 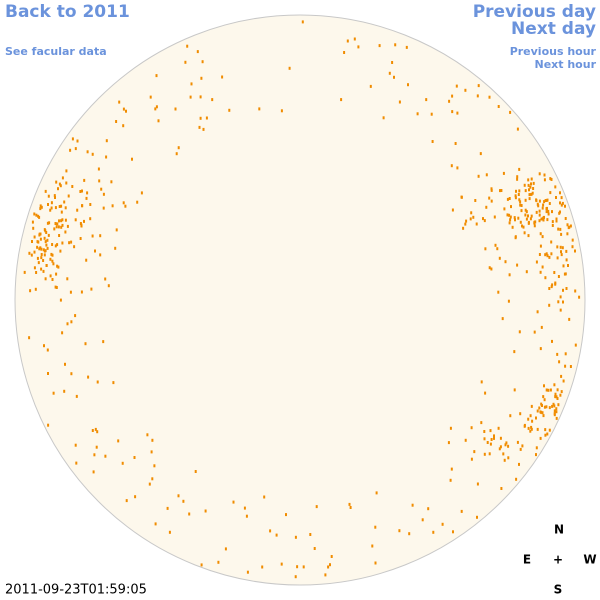 What do you see at coordinates (56, 51) in the screenshot?
I see `facular-link: See facular data` at bounding box center [56, 51].